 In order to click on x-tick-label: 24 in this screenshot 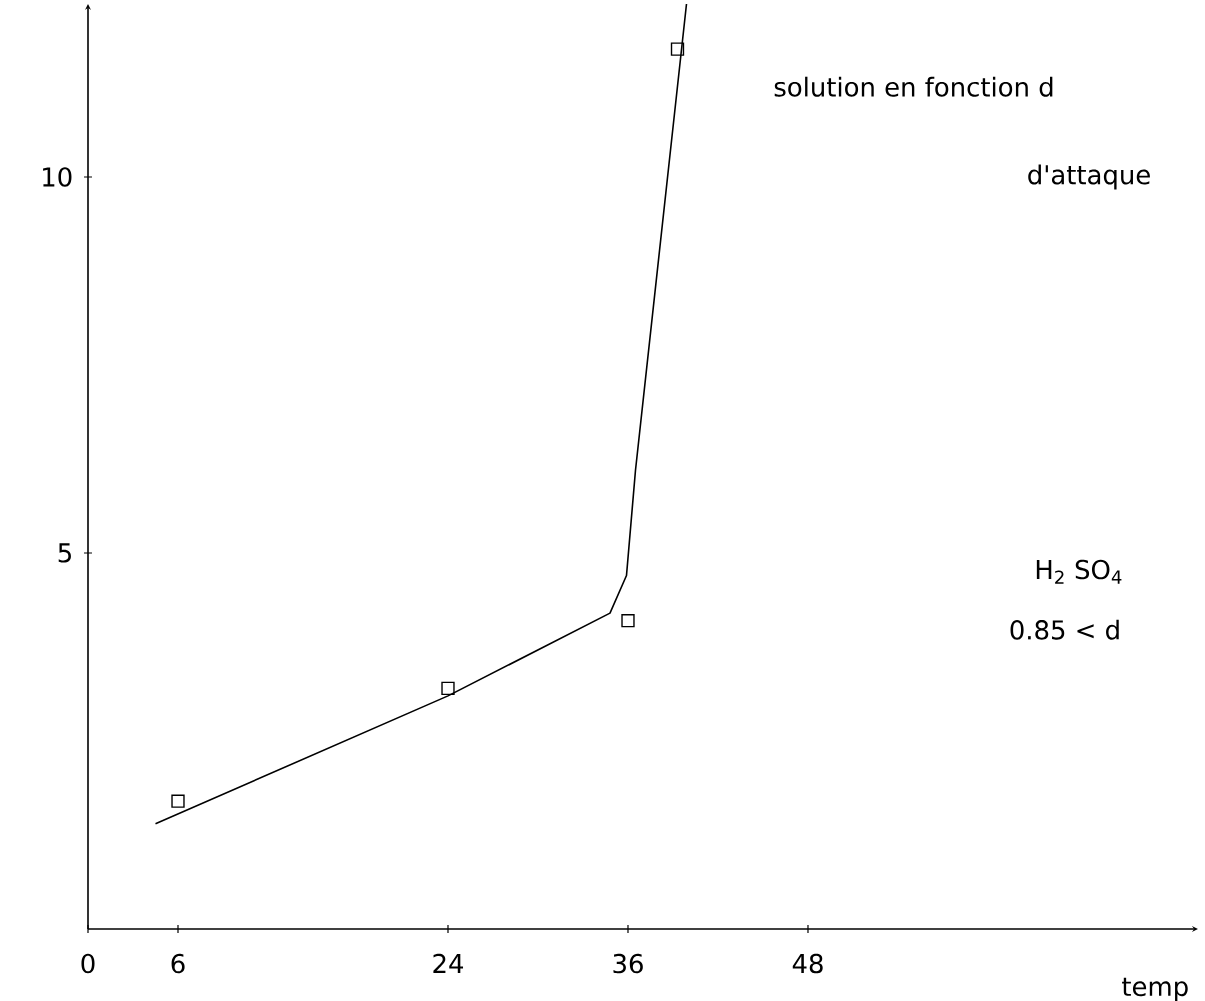, I will do `click(448, 963)`.